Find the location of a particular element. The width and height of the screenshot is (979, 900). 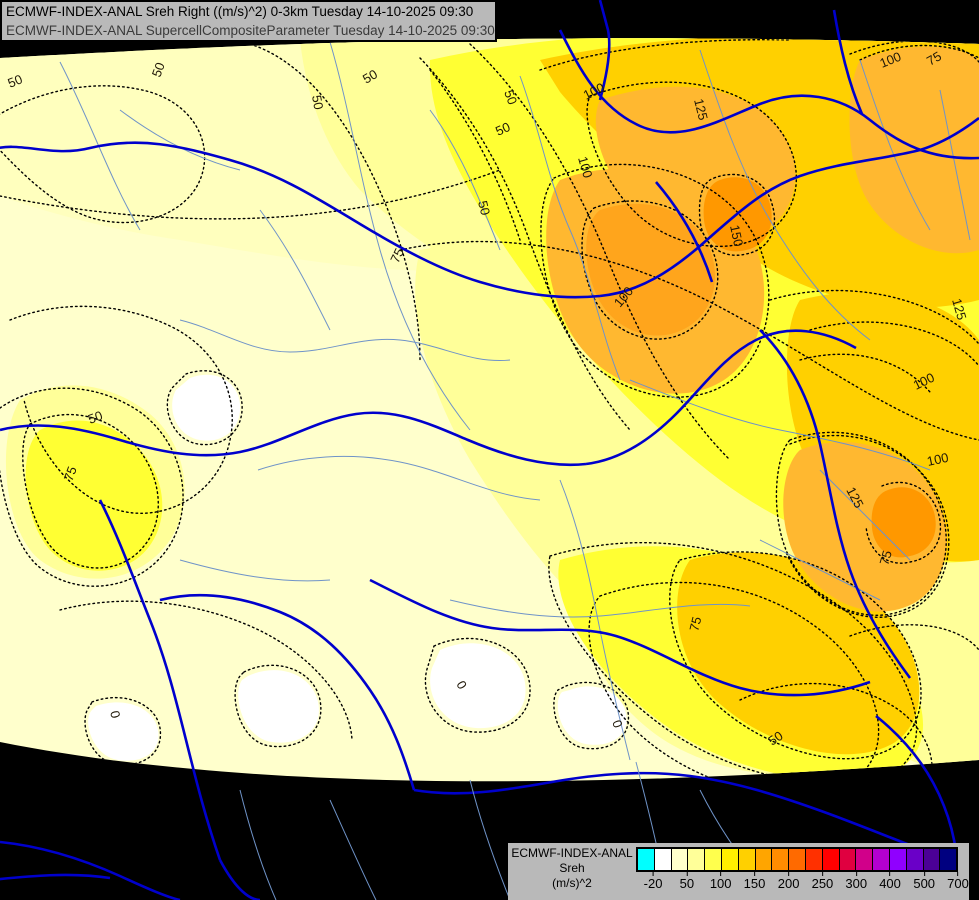

colorbar-tick: 50 is located at coordinates (687, 881).